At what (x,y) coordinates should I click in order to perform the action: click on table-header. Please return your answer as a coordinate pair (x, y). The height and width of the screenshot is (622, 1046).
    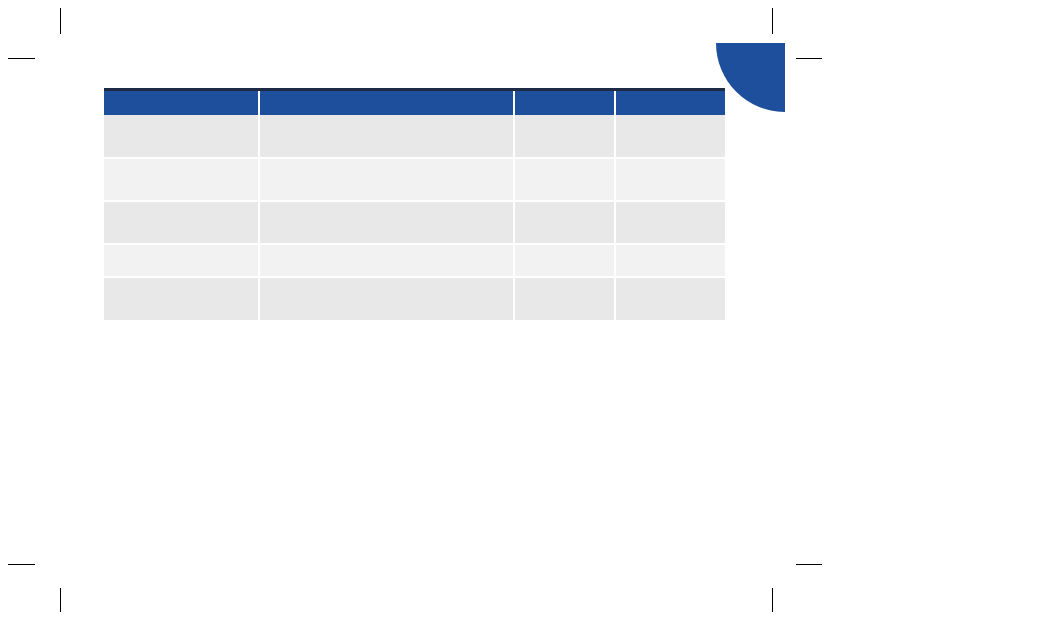
    Looking at the image, I should click on (414, 103).